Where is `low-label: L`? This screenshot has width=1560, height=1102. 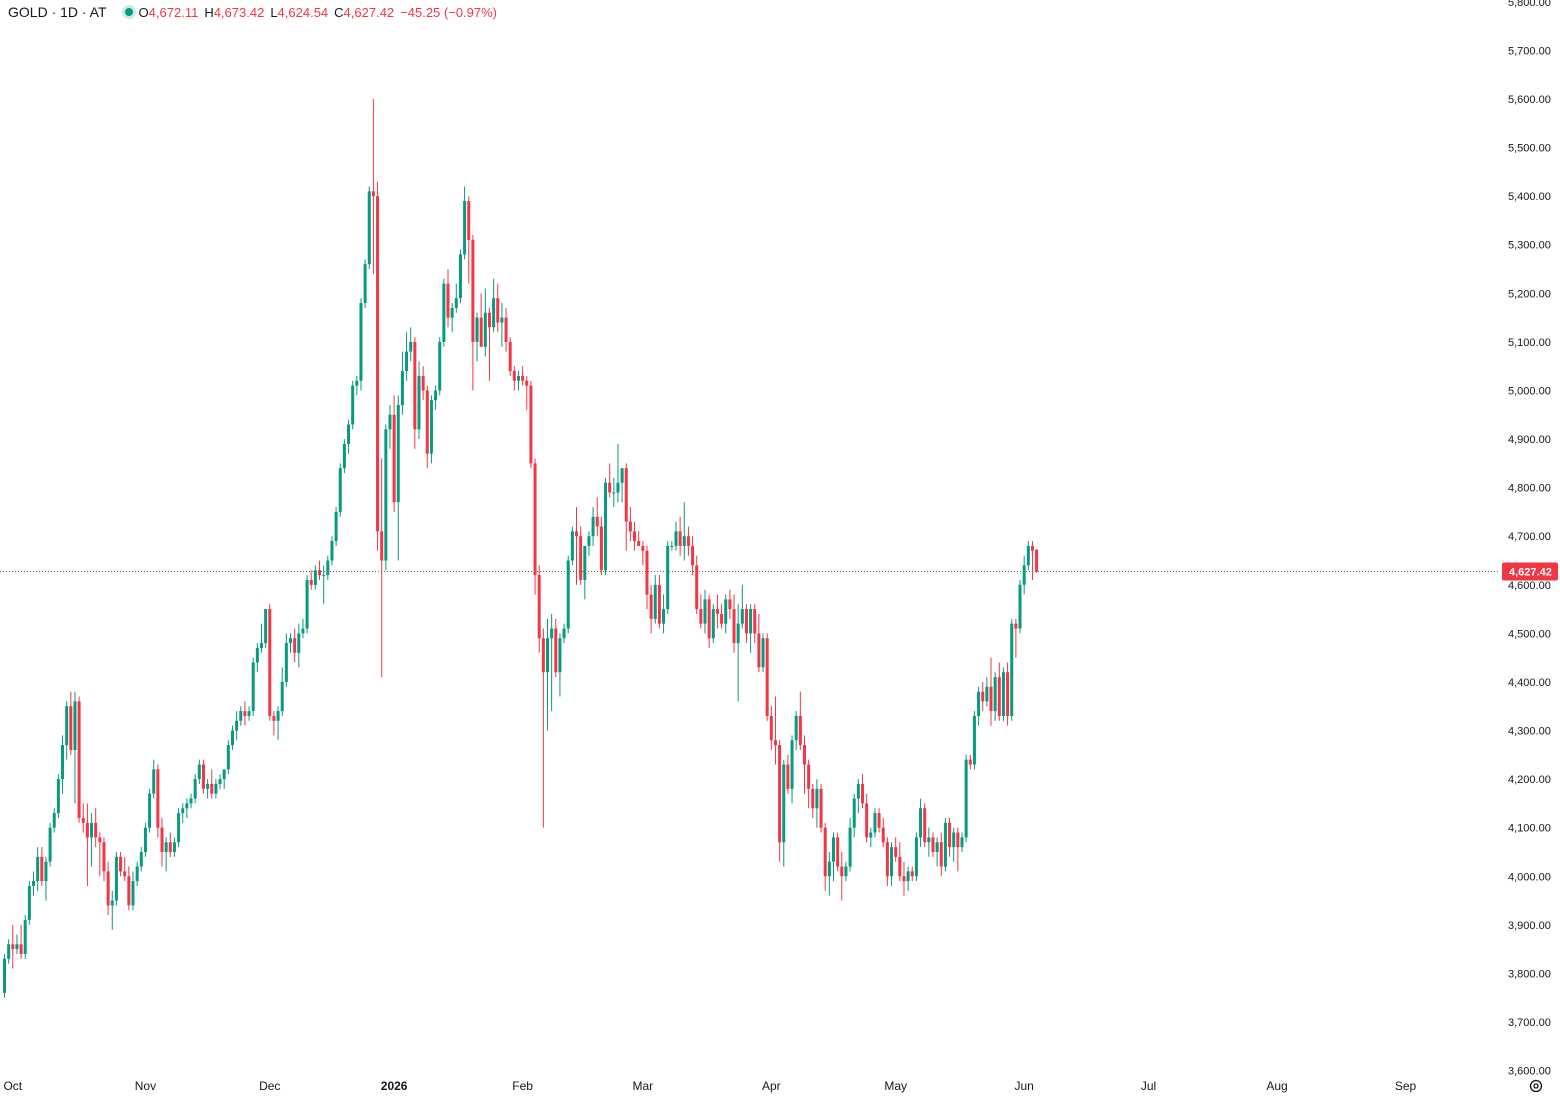 low-label: L is located at coordinates (274, 12).